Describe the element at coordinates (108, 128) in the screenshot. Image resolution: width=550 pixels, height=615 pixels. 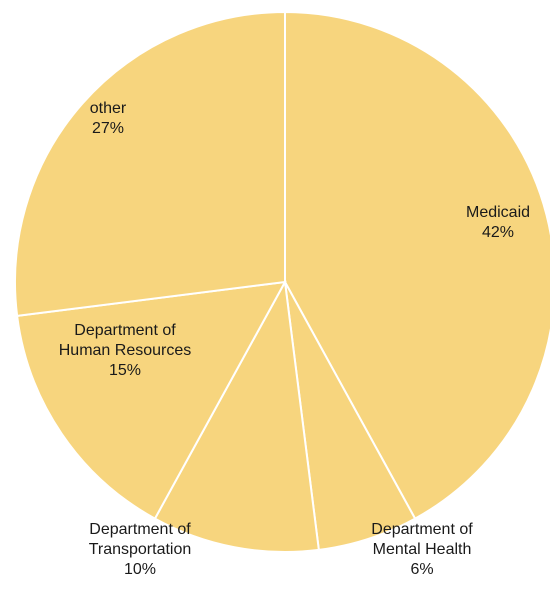
I see `slice-label-line: 27%` at that location.